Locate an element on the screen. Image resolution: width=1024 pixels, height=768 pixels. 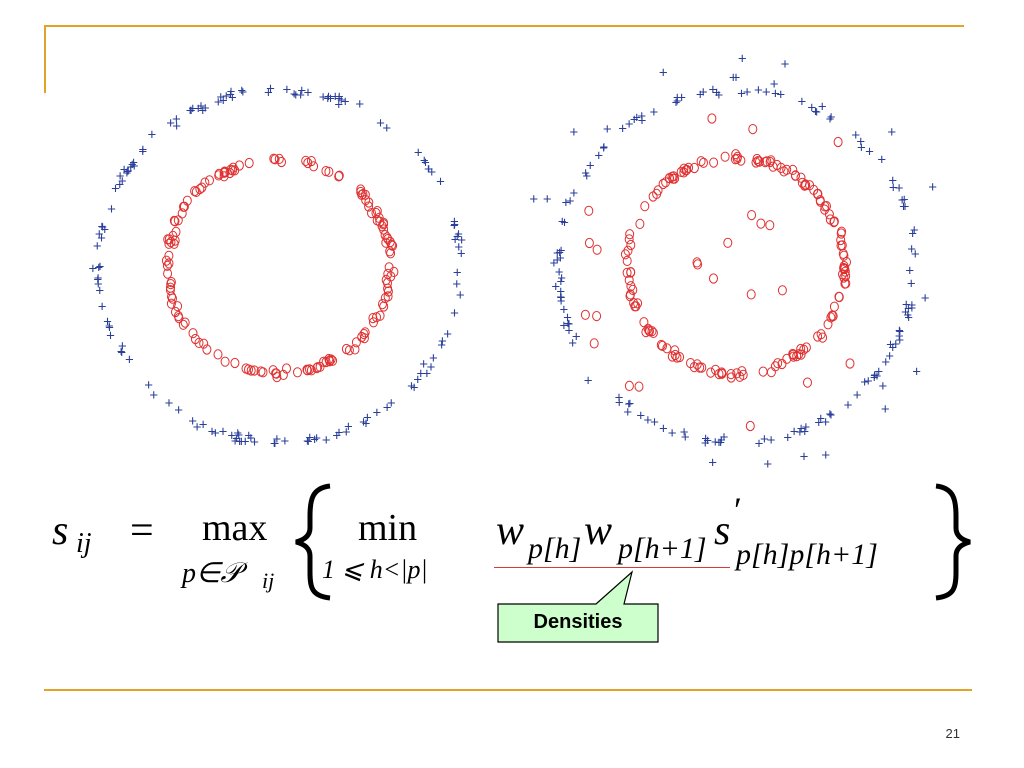
formula-s-sub: p[h]p[h+1] is located at coordinates (806, 554).